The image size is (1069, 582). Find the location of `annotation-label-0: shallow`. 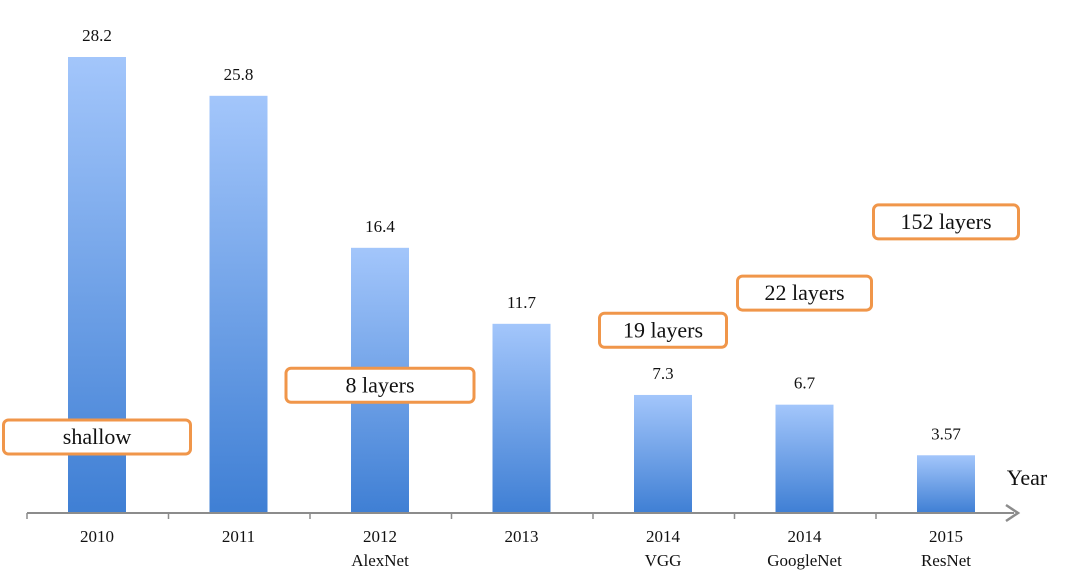

annotation-label-0: shallow is located at coordinates (97, 436).